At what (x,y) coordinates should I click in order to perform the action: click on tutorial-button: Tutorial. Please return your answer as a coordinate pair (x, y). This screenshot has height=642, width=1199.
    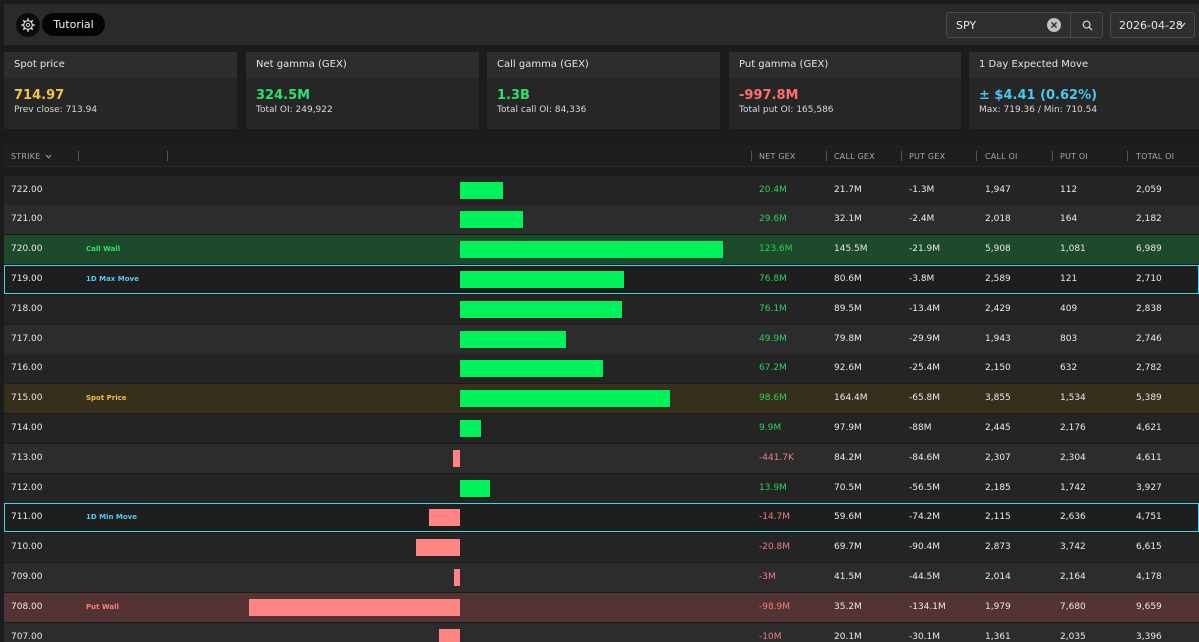
    Looking at the image, I should click on (73, 24).